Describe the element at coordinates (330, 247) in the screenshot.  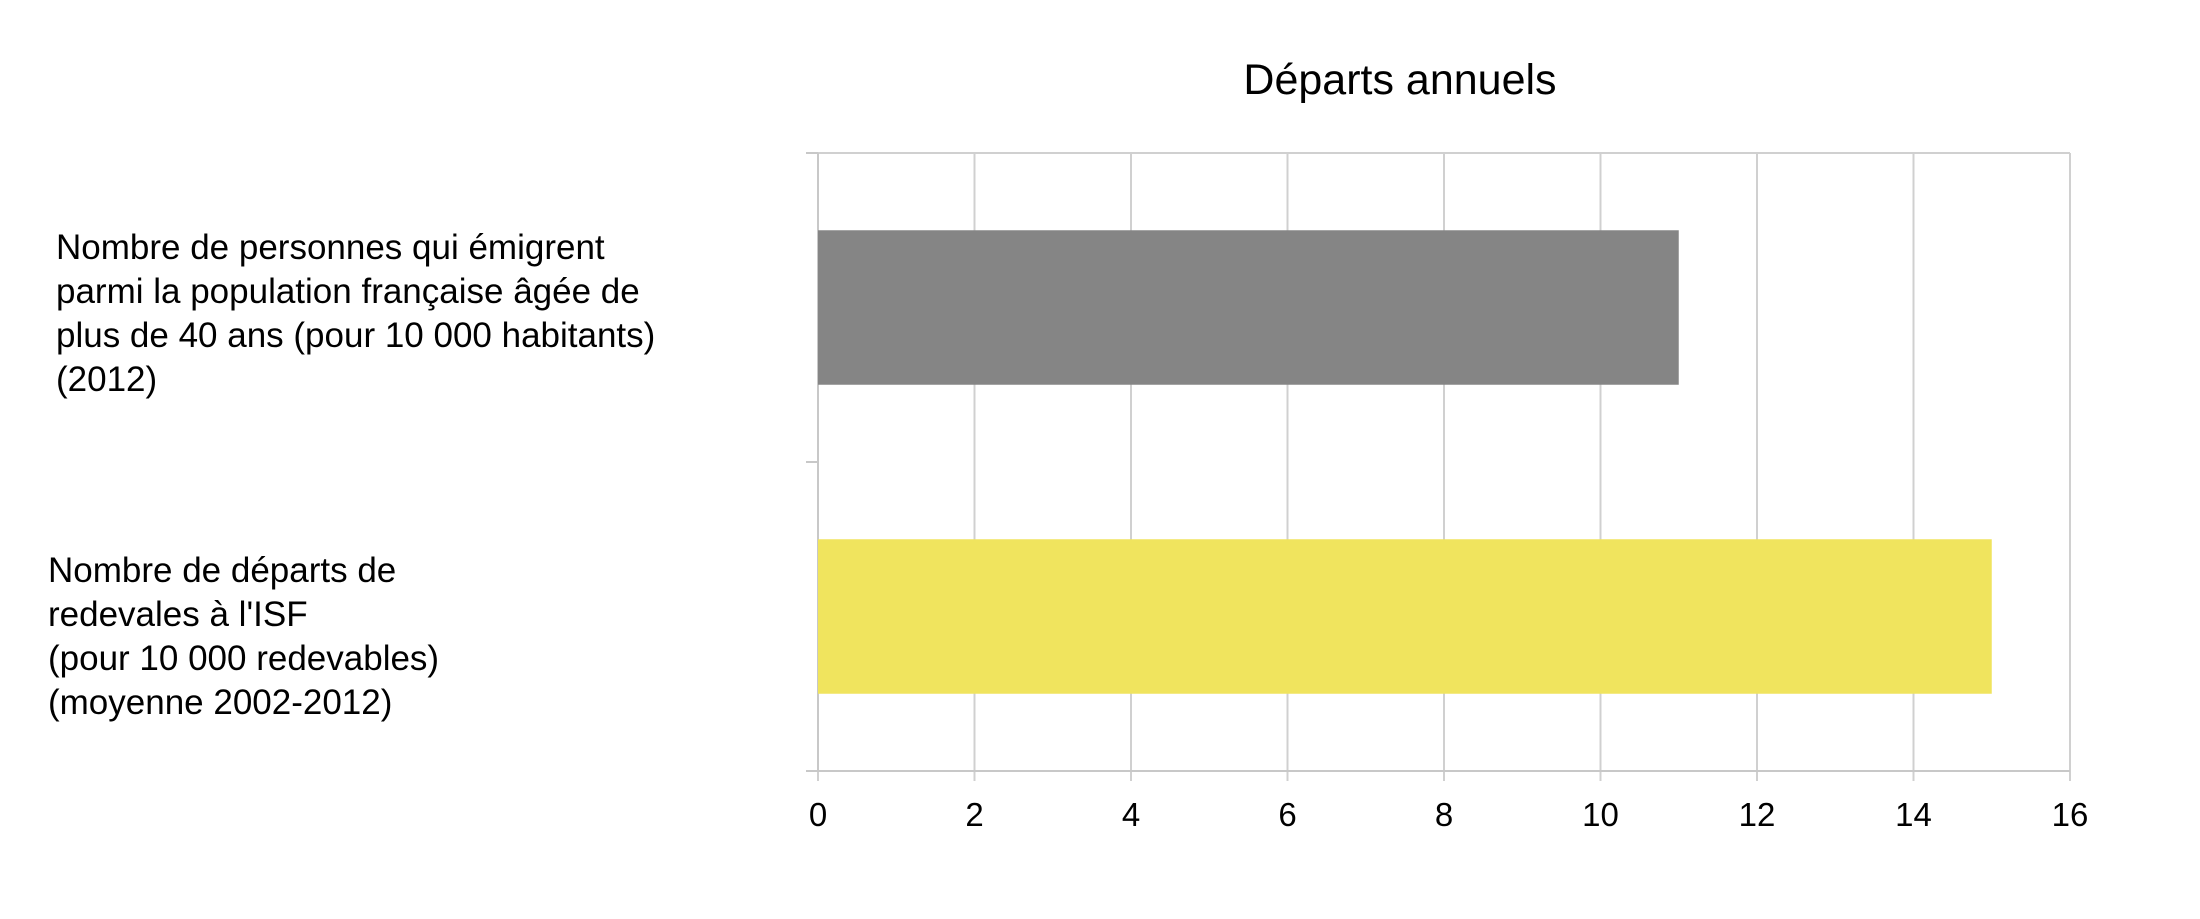
I see `category-label-line: Nombre de personnes qui émigrent` at that location.